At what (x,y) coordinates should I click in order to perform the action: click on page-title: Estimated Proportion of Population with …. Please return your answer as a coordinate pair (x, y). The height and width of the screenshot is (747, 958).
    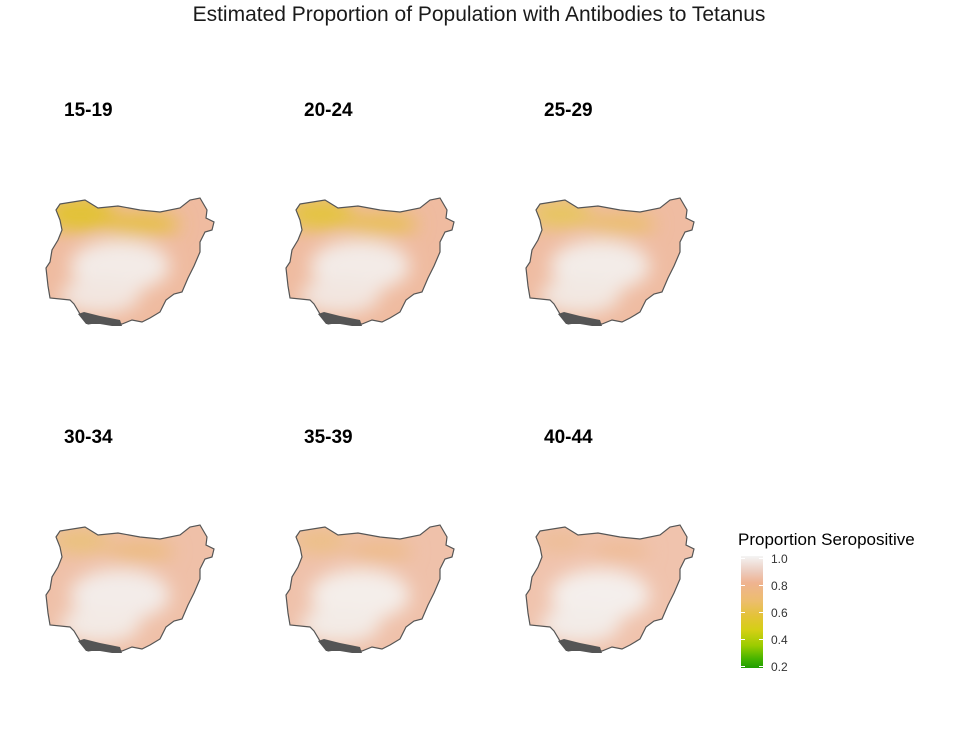
    Looking at the image, I should click on (479, 14).